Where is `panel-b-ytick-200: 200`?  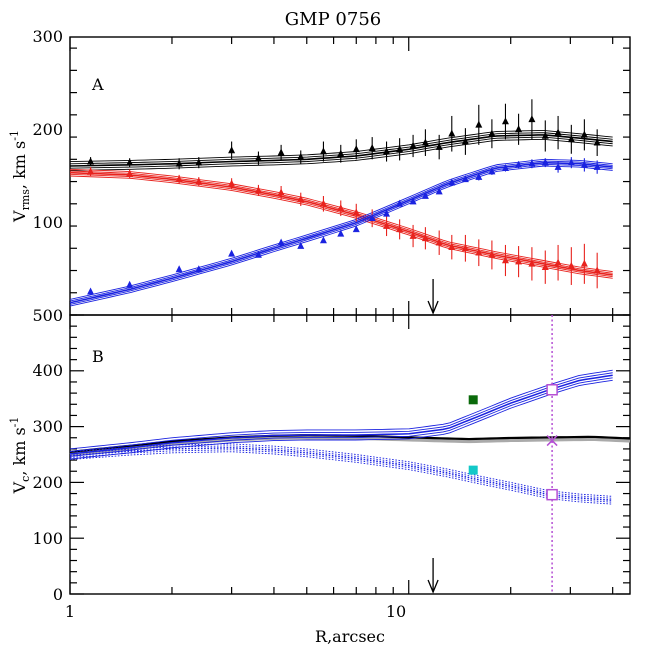 panel-b-ytick-200: 200 is located at coordinates (47, 482).